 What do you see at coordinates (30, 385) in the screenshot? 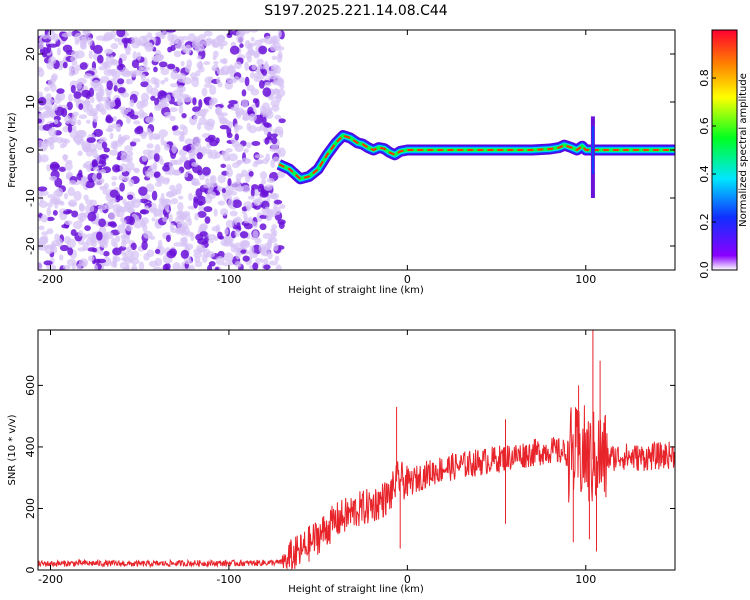
I see `snr-ytick-label: 600` at bounding box center [30, 385].